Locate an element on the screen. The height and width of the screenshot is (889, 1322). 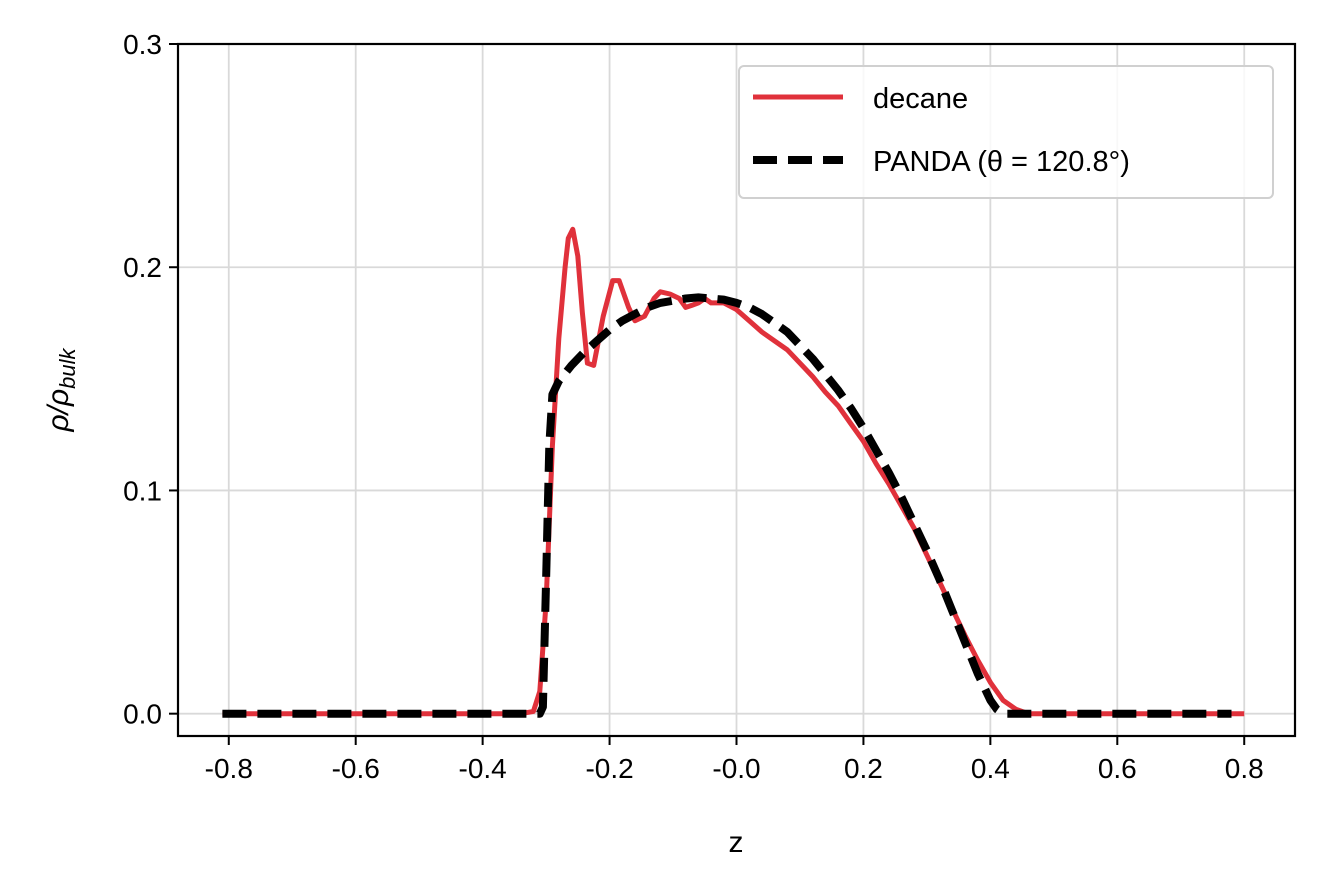
y-tick-label: 0.0 is located at coordinates (142, 714).